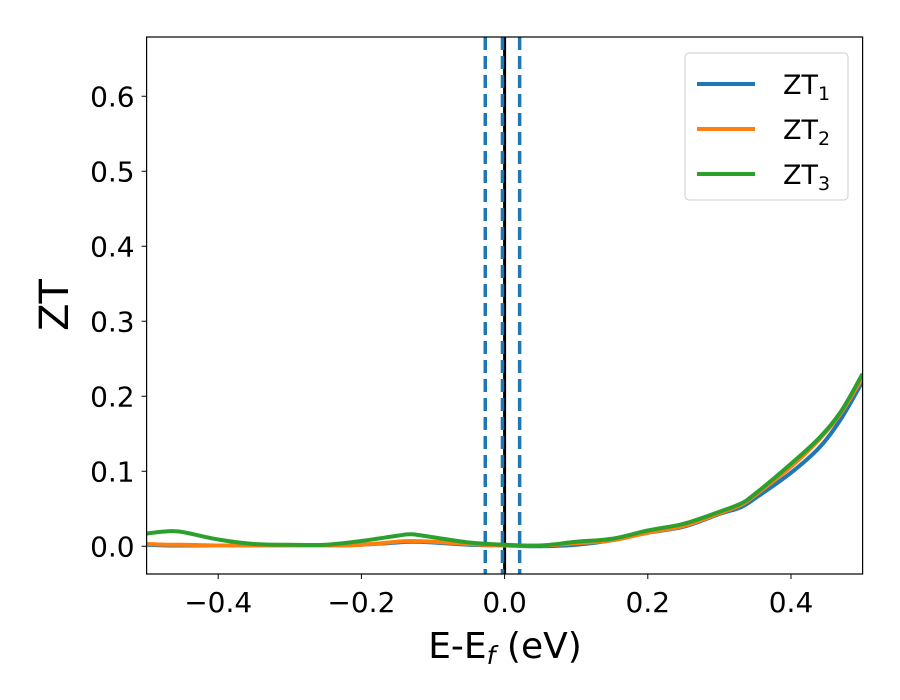  I want to click on y-tick-label: 0.3, so click(112, 321).